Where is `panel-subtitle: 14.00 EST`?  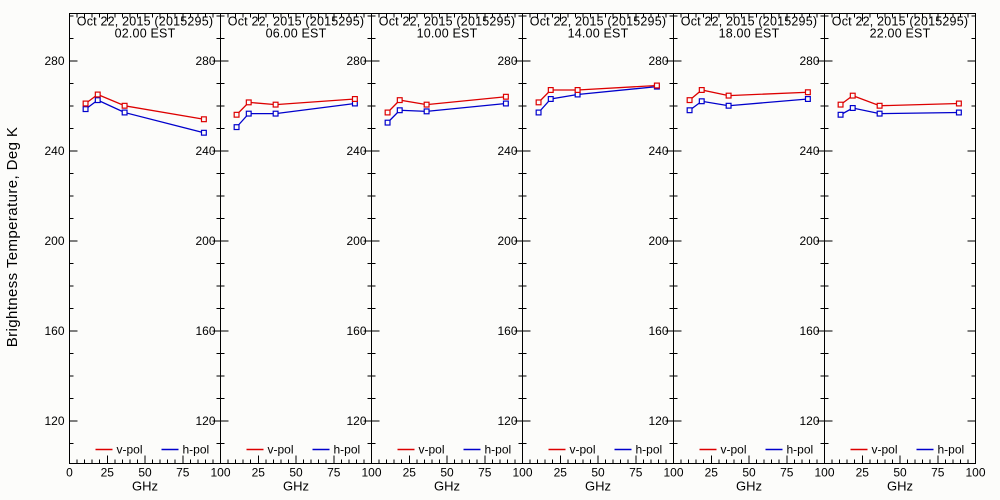
panel-subtitle: 14.00 EST is located at coordinates (598, 34).